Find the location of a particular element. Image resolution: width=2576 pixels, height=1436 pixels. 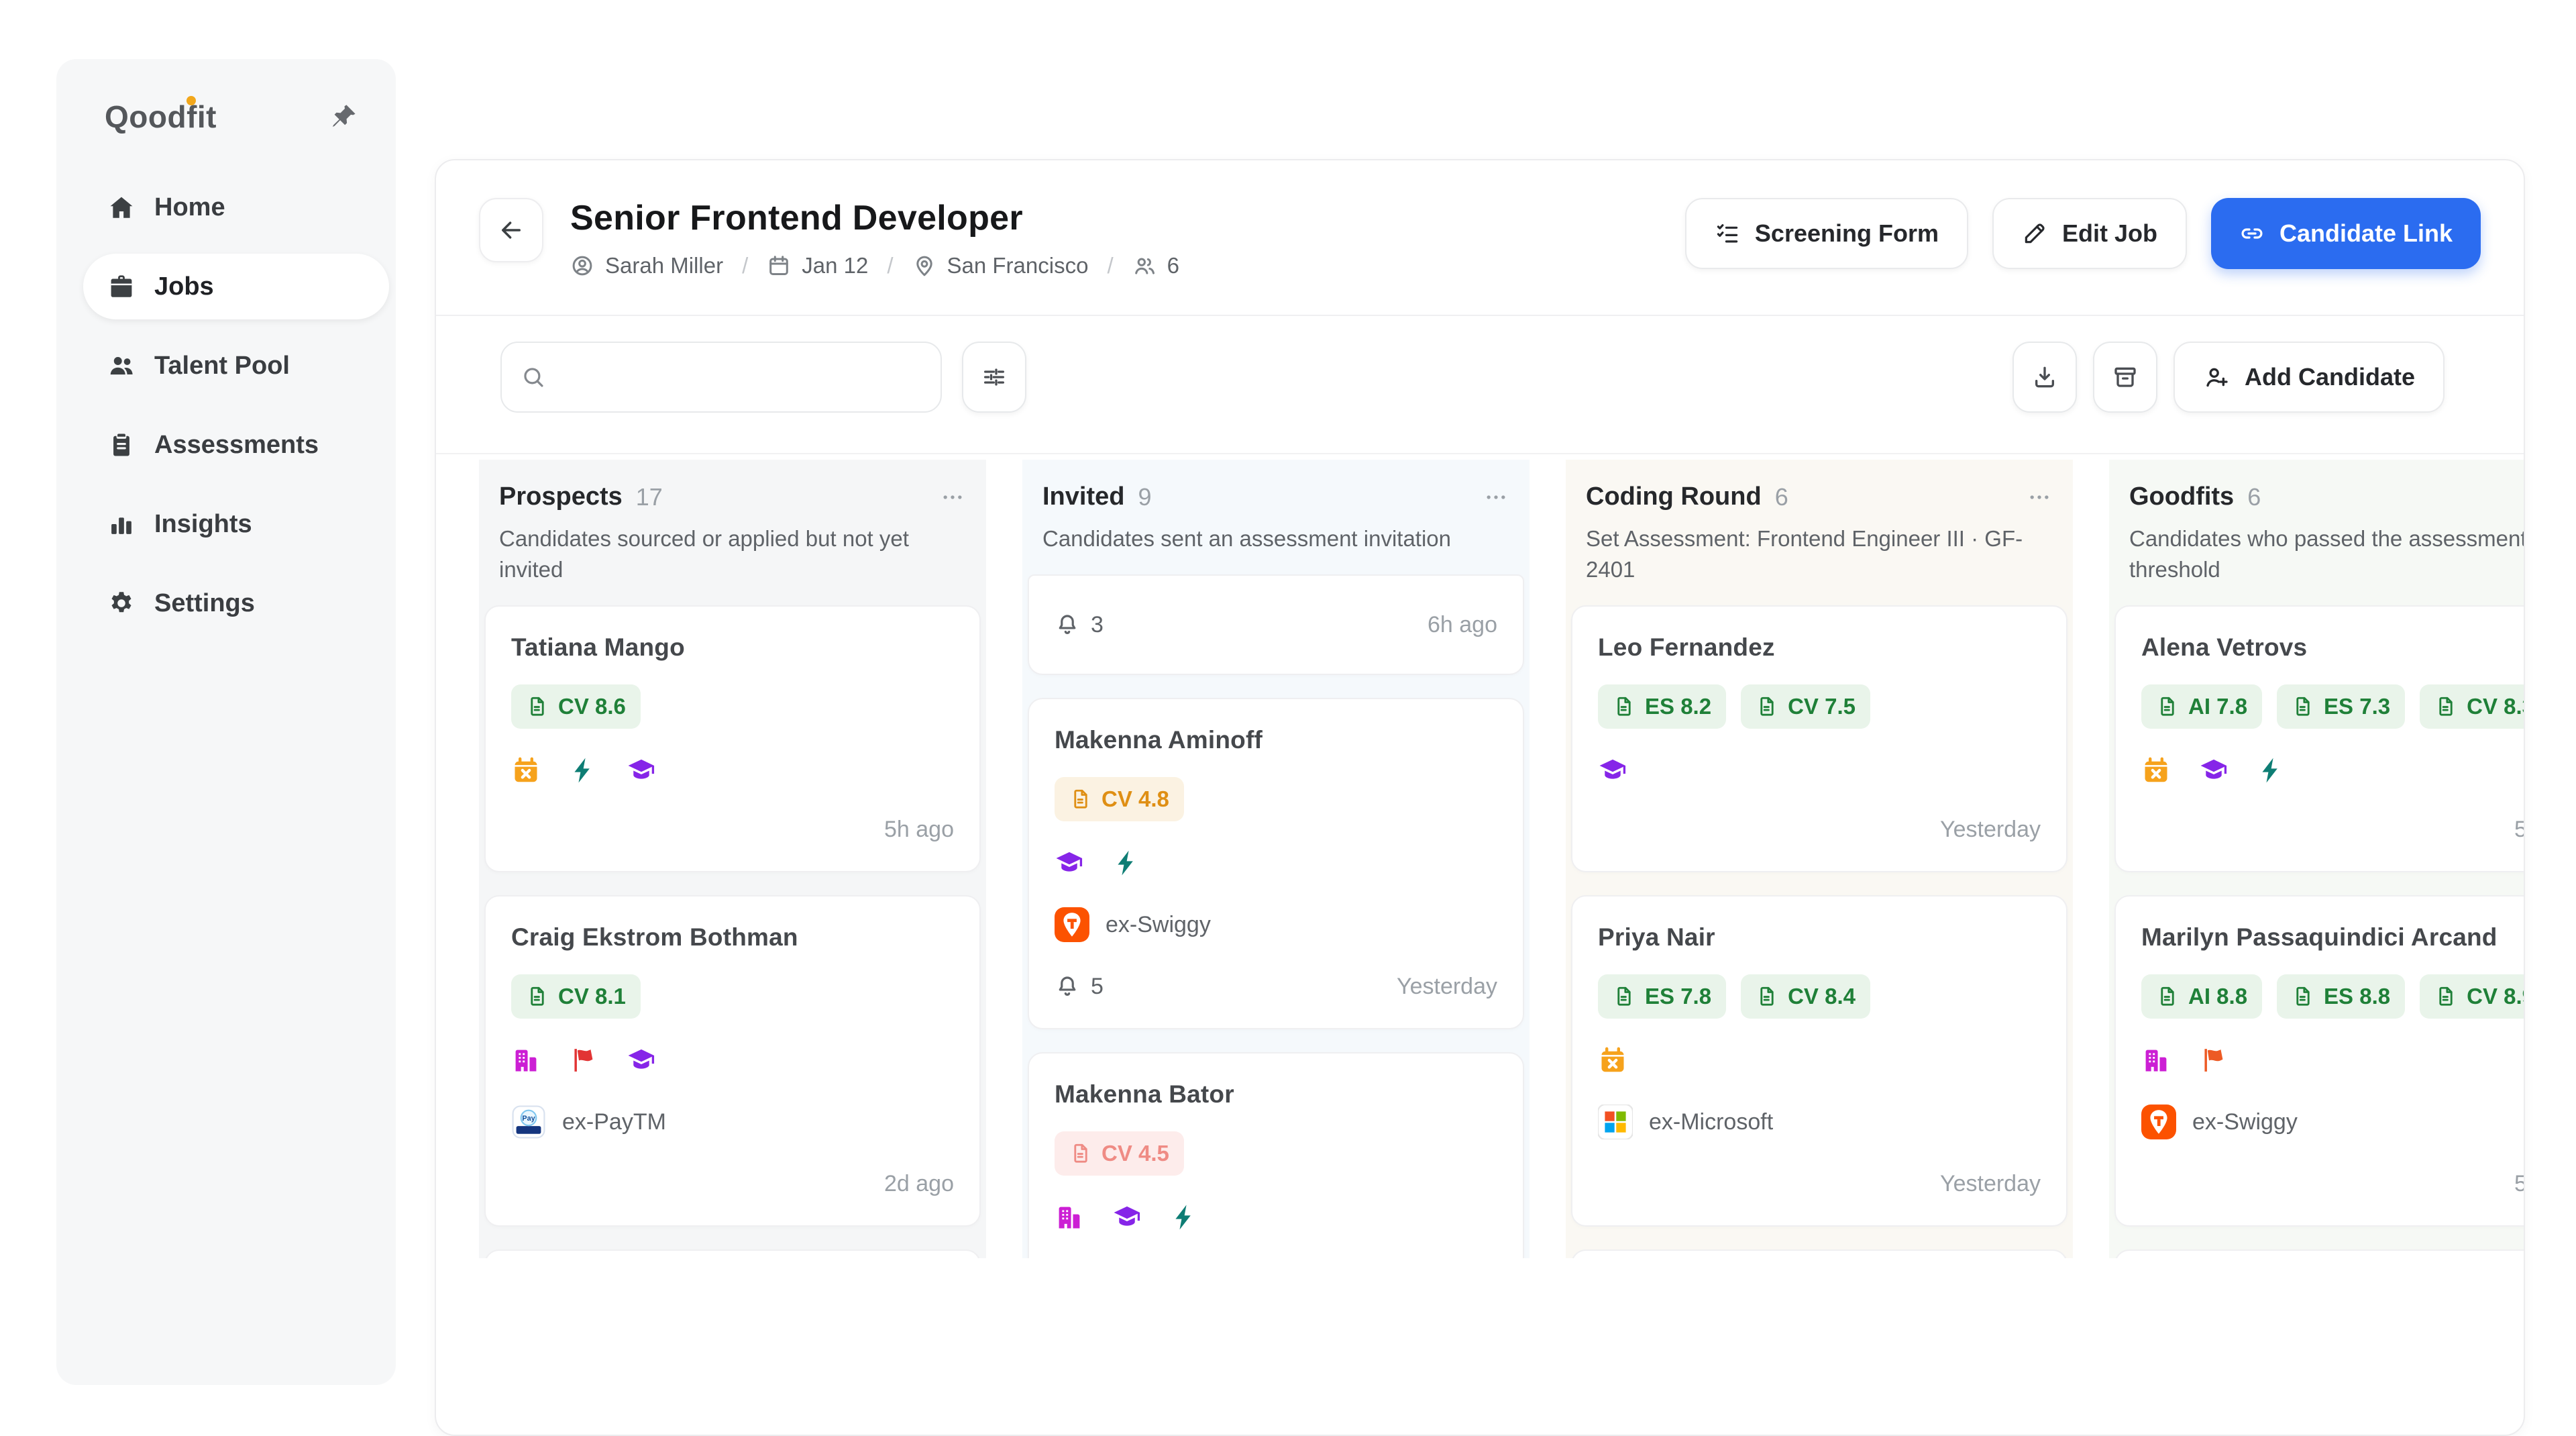

card-footer: 5 Yesterday is located at coordinates (1276, 986).